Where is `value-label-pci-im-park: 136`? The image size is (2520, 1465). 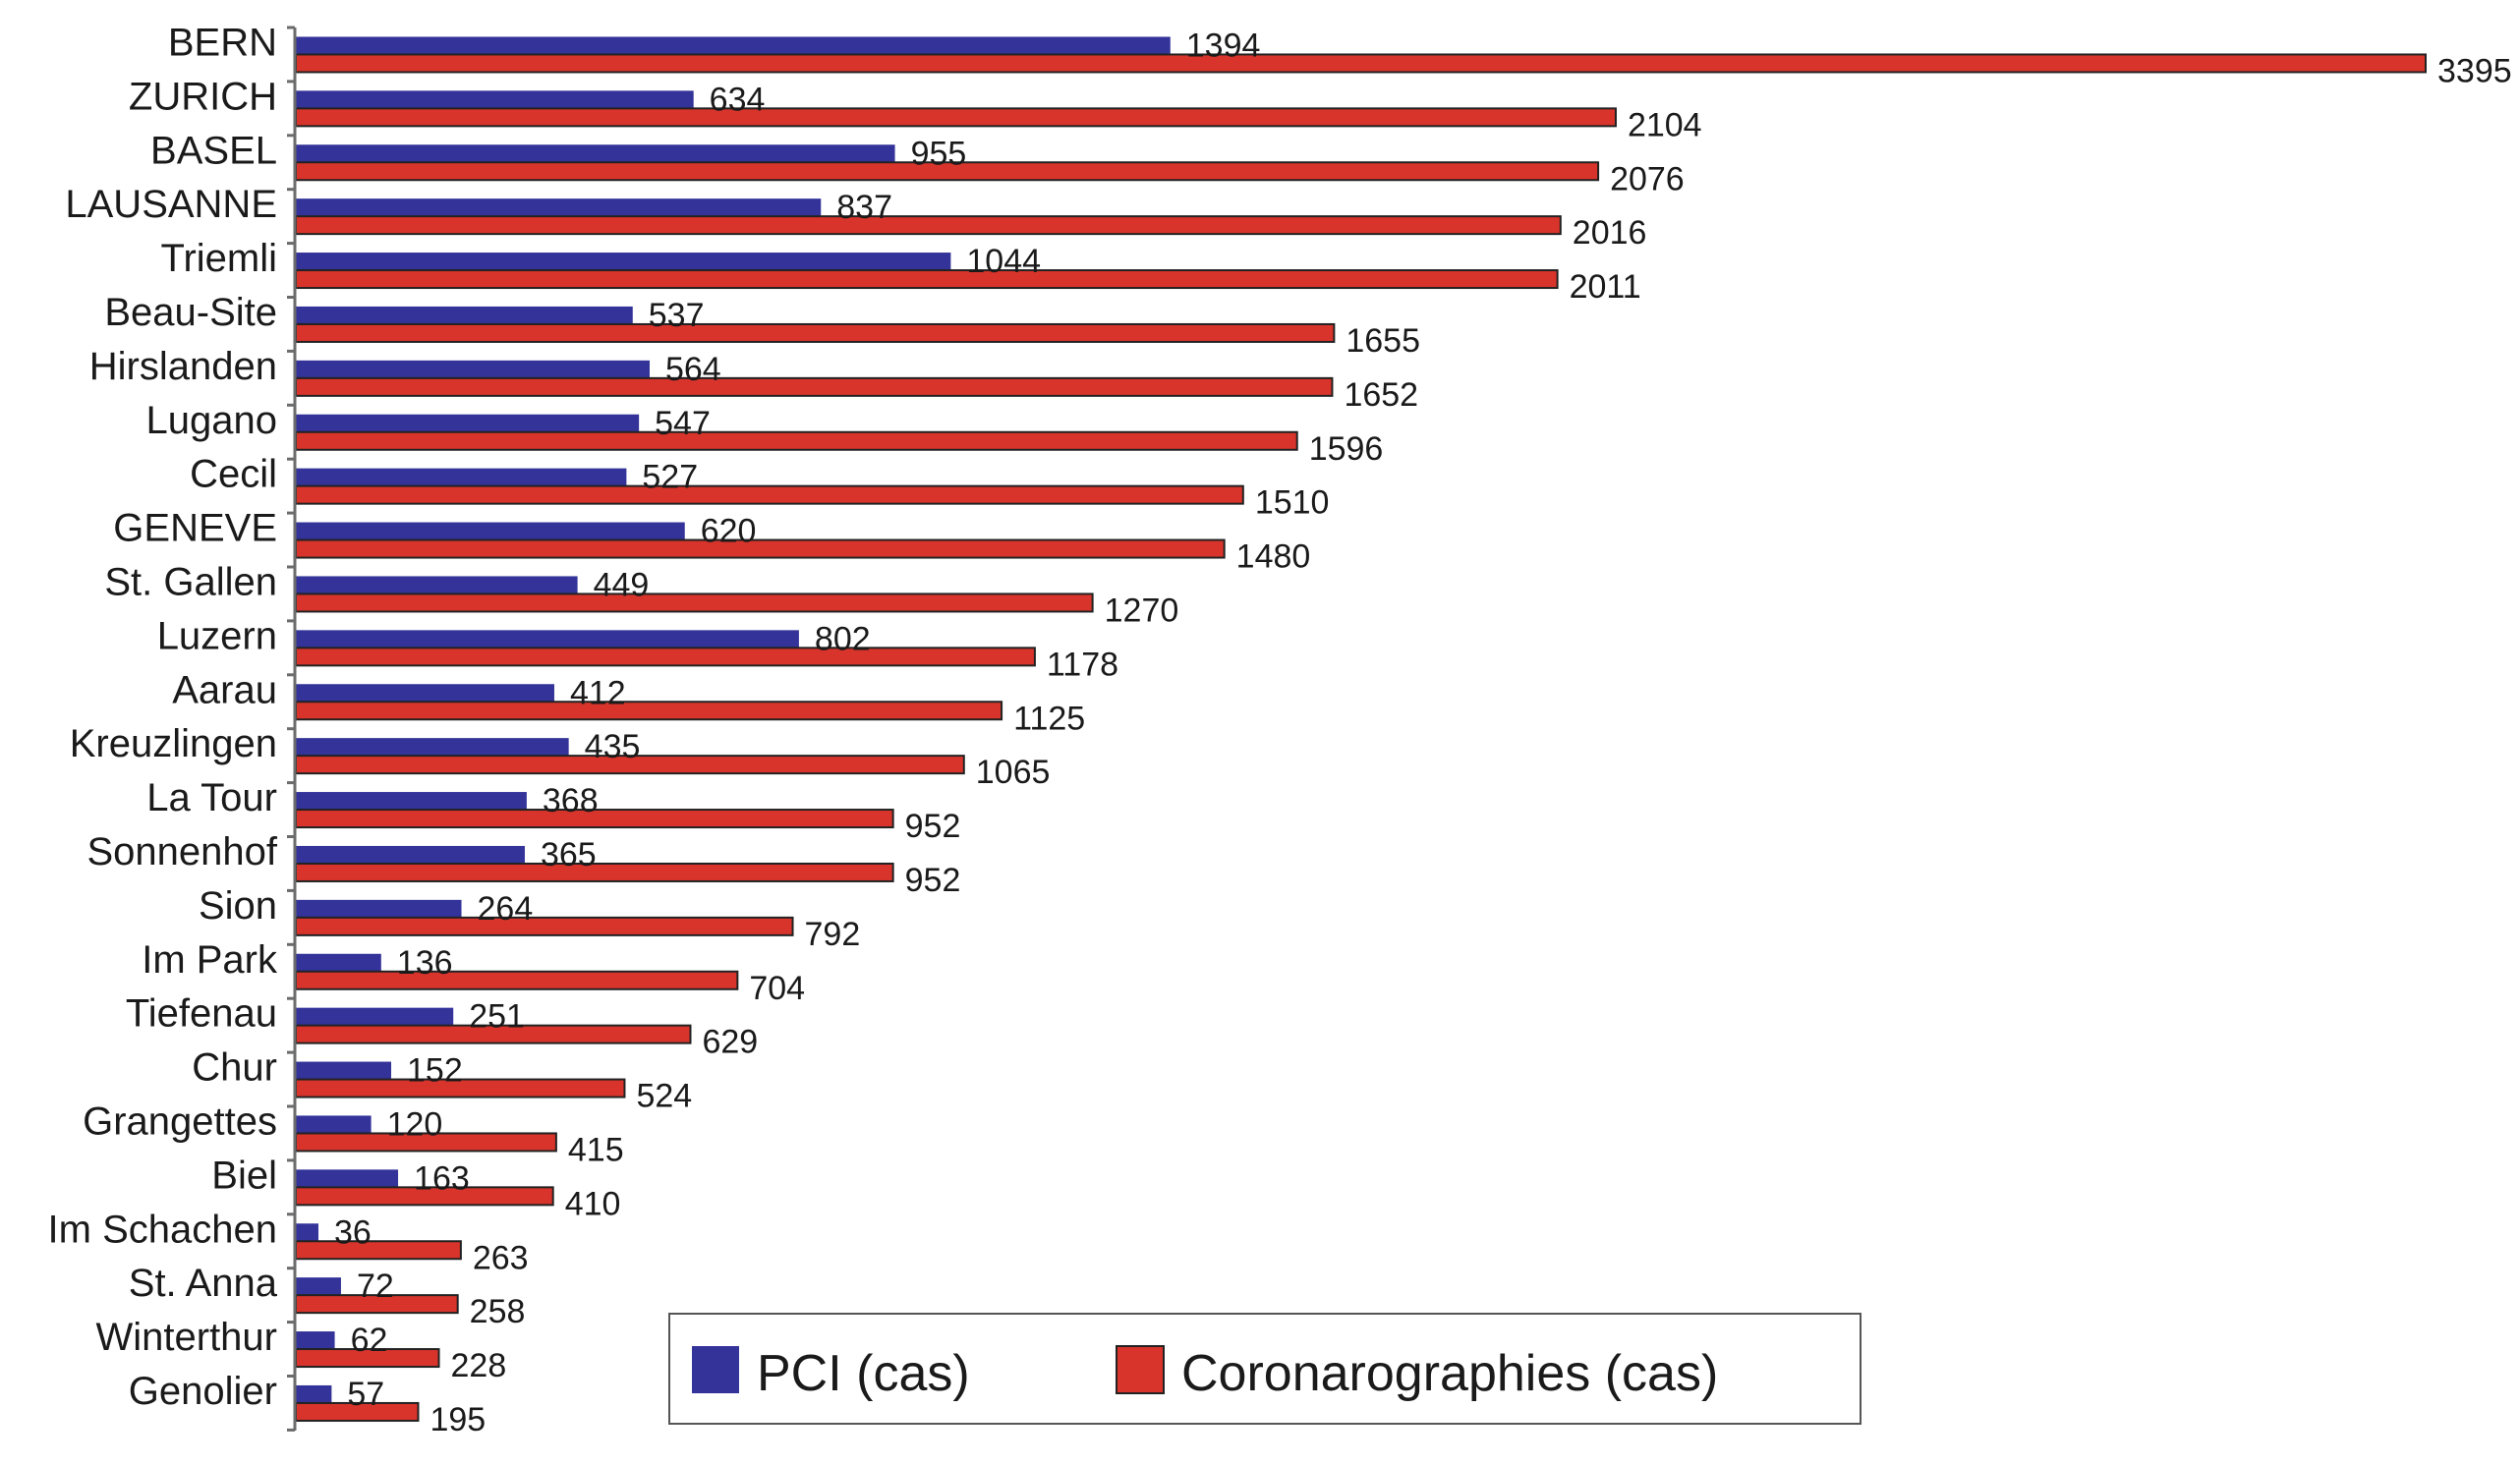
value-label-pci-im-park: 136 is located at coordinates (425, 963).